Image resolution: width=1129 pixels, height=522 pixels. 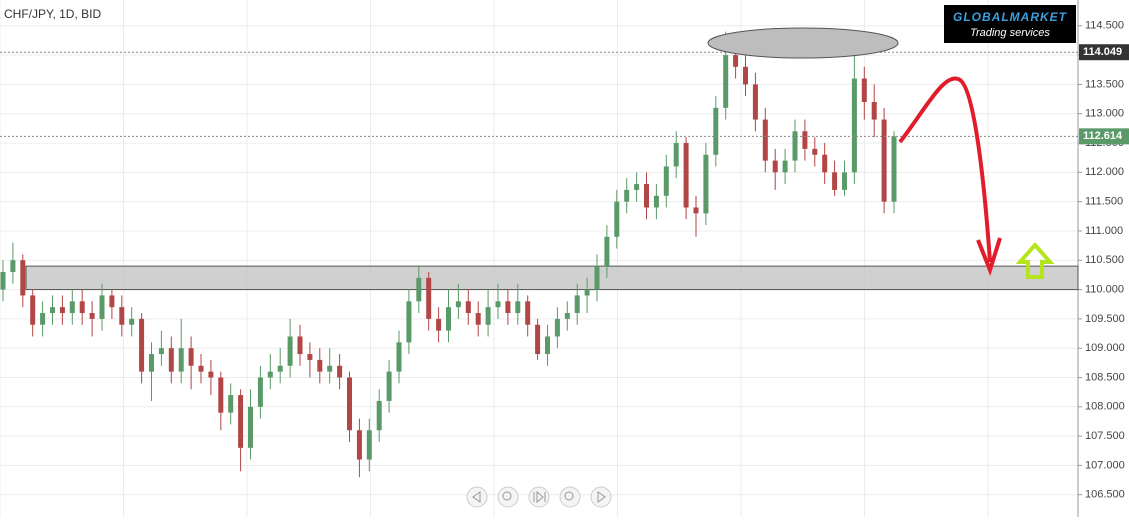 What do you see at coordinates (1010, 17) in the screenshot?
I see `logo-name: GLOBALMARKET` at bounding box center [1010, 17].